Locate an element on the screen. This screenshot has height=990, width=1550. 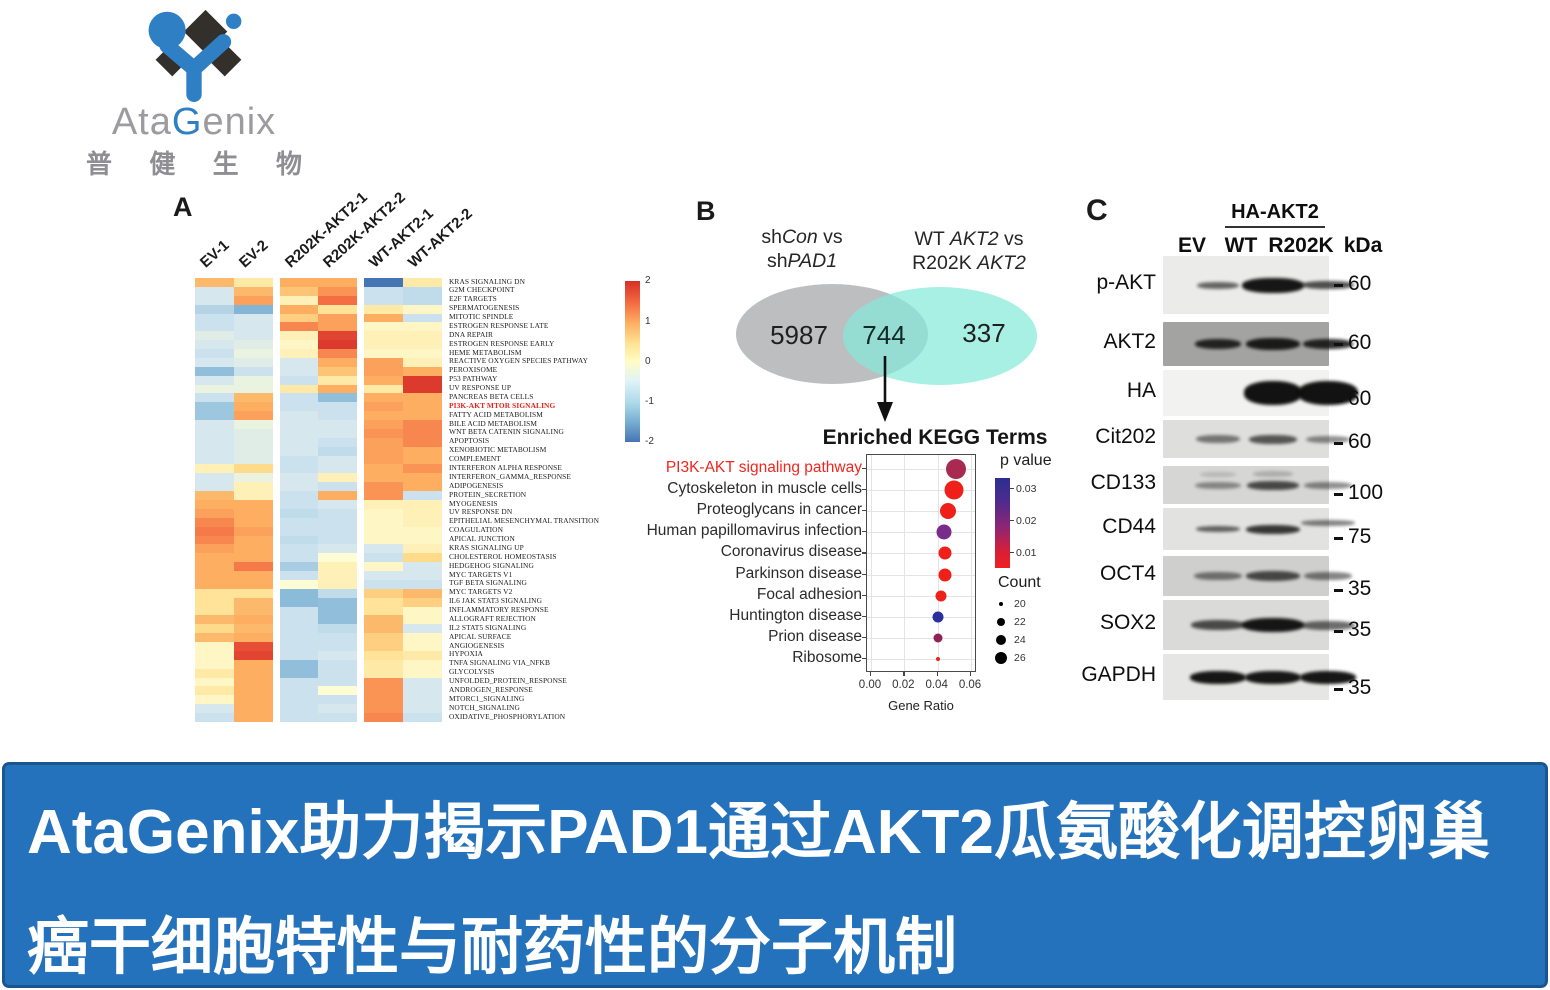
kegg-term-label: Prion disease is located at coordinates (815, 636).